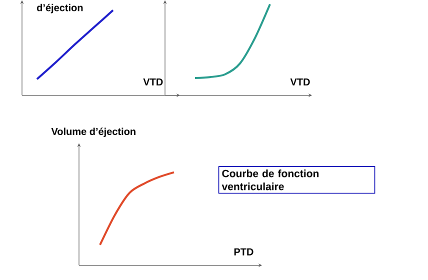  Describe the element at coordinates (93, 132) in the screenshot. I see `y-axis-title: Volume d’éjection` at that location.